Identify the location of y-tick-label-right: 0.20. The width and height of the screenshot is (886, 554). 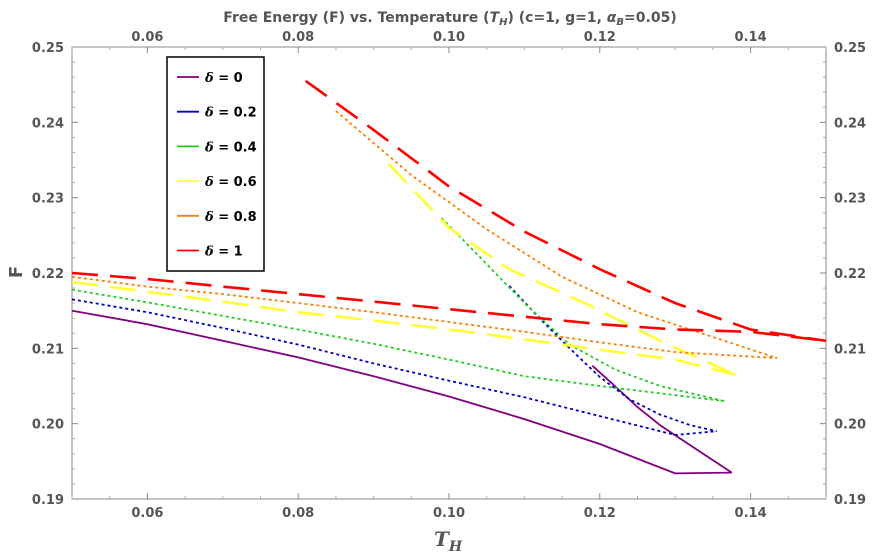
(850, 425).